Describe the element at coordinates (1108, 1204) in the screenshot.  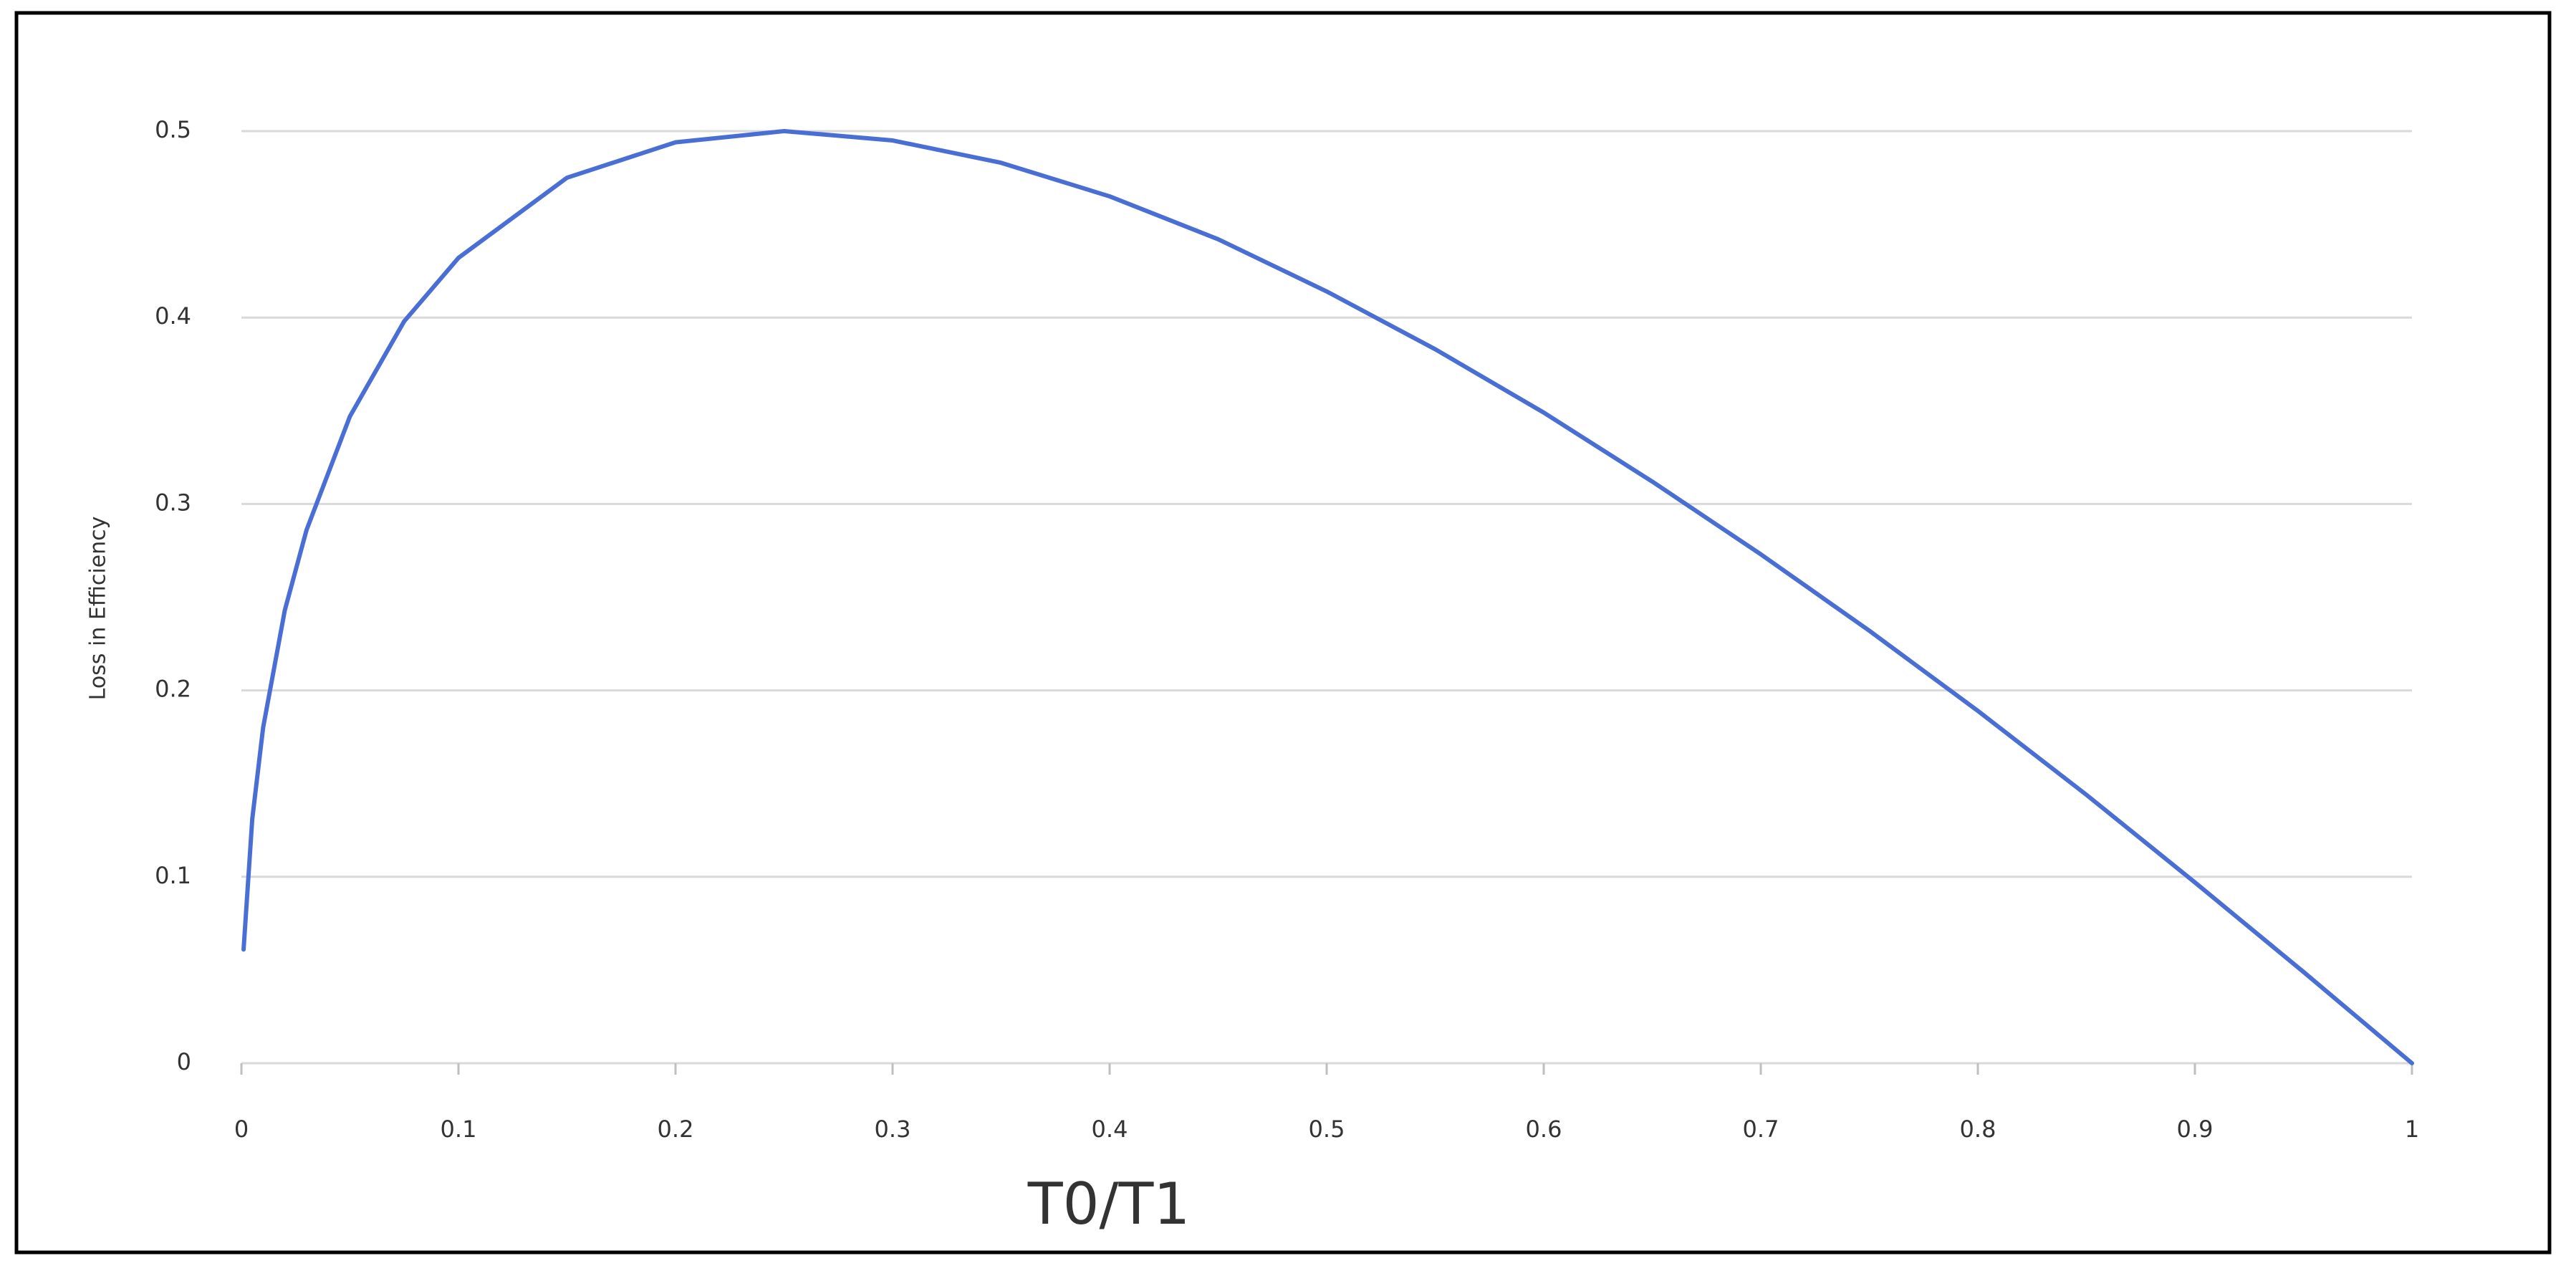
I see `x-axis-label: T0/T1` at that location.